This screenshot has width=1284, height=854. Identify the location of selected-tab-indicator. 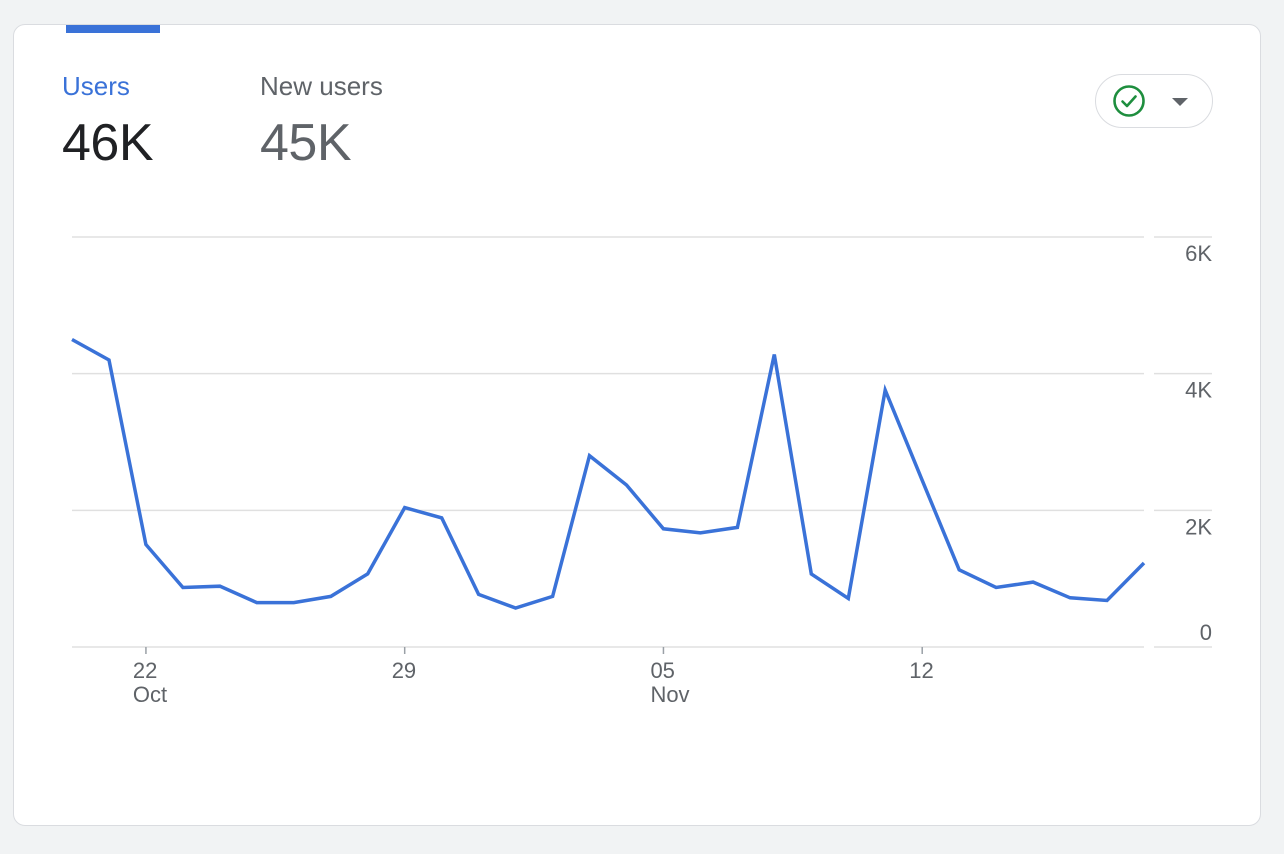
(113, 29).